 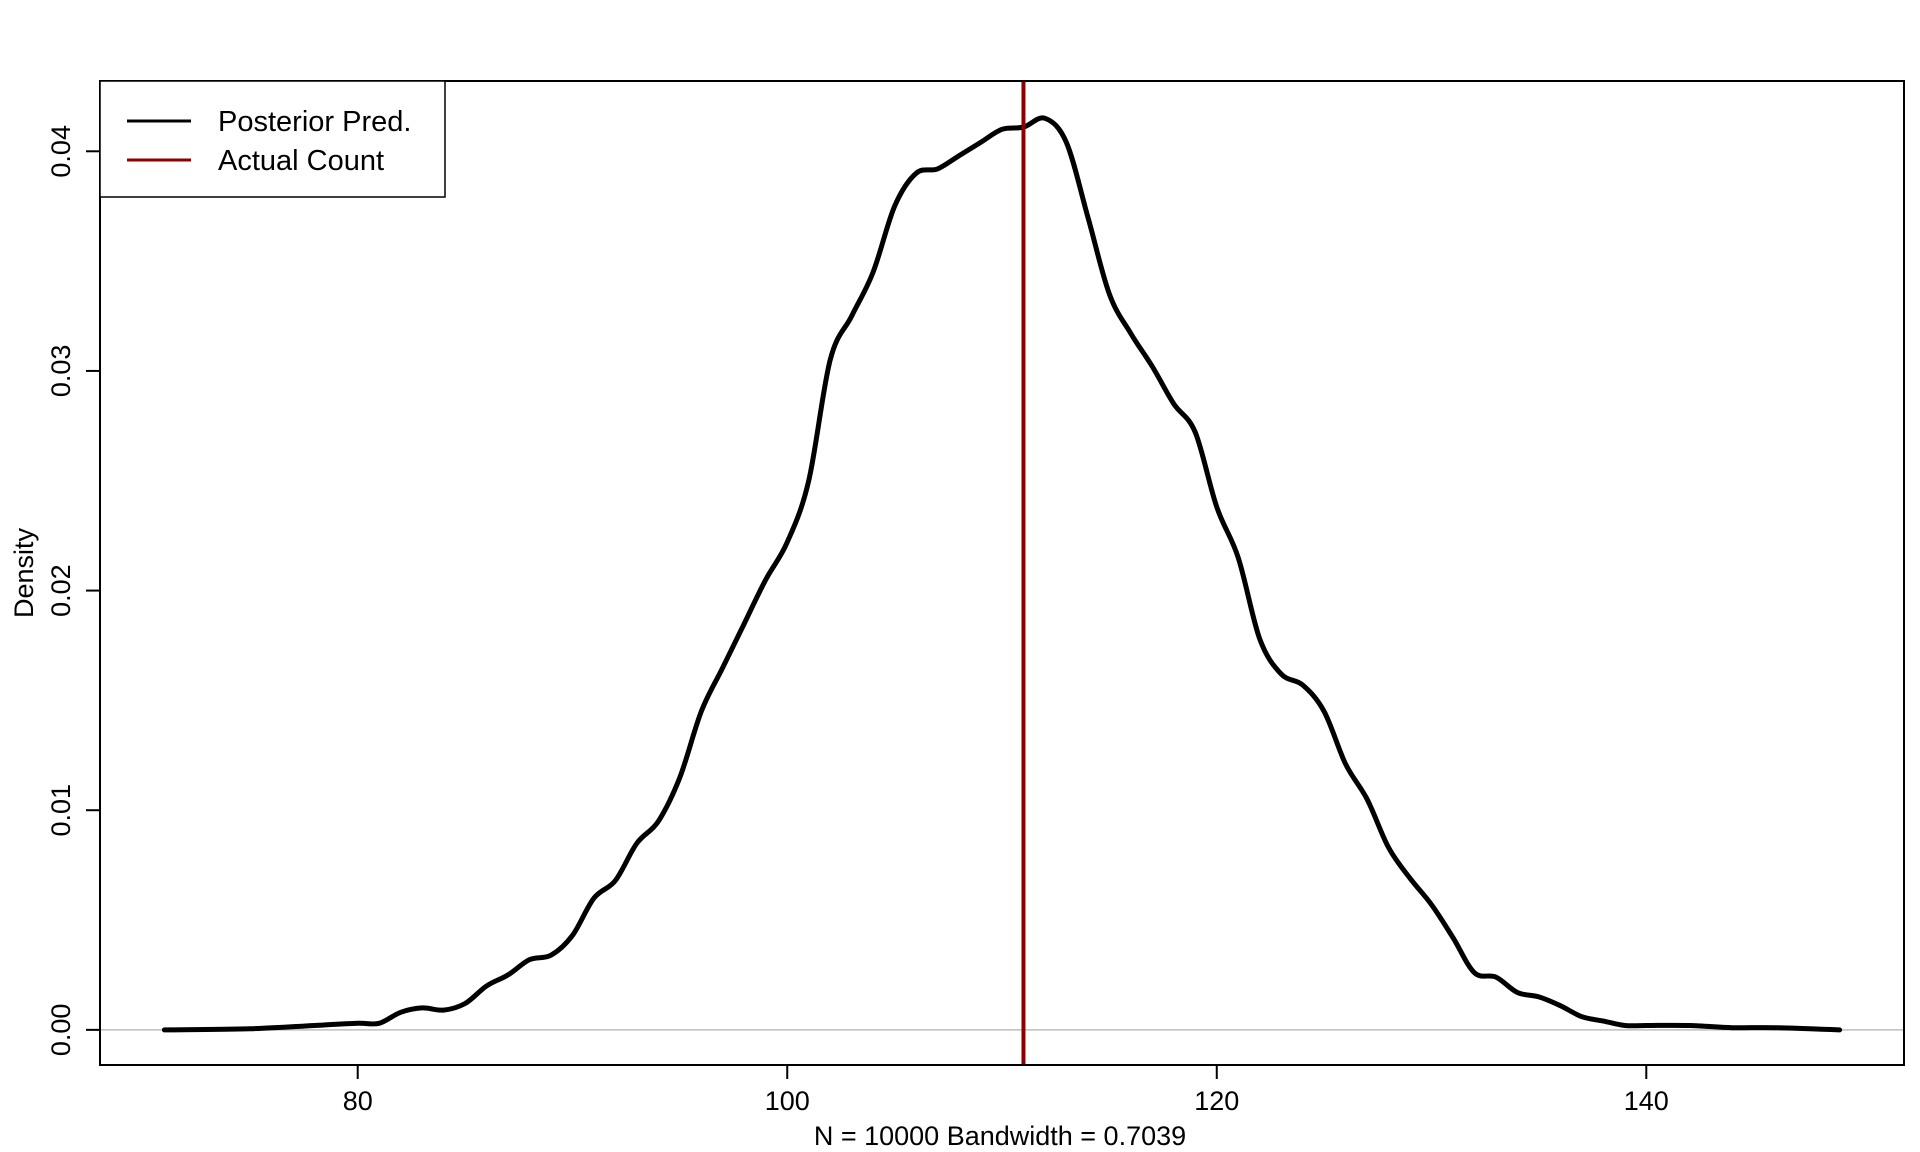 I want to click on x-axis: 80 100 120 140, so click(x=1006, y=1090).